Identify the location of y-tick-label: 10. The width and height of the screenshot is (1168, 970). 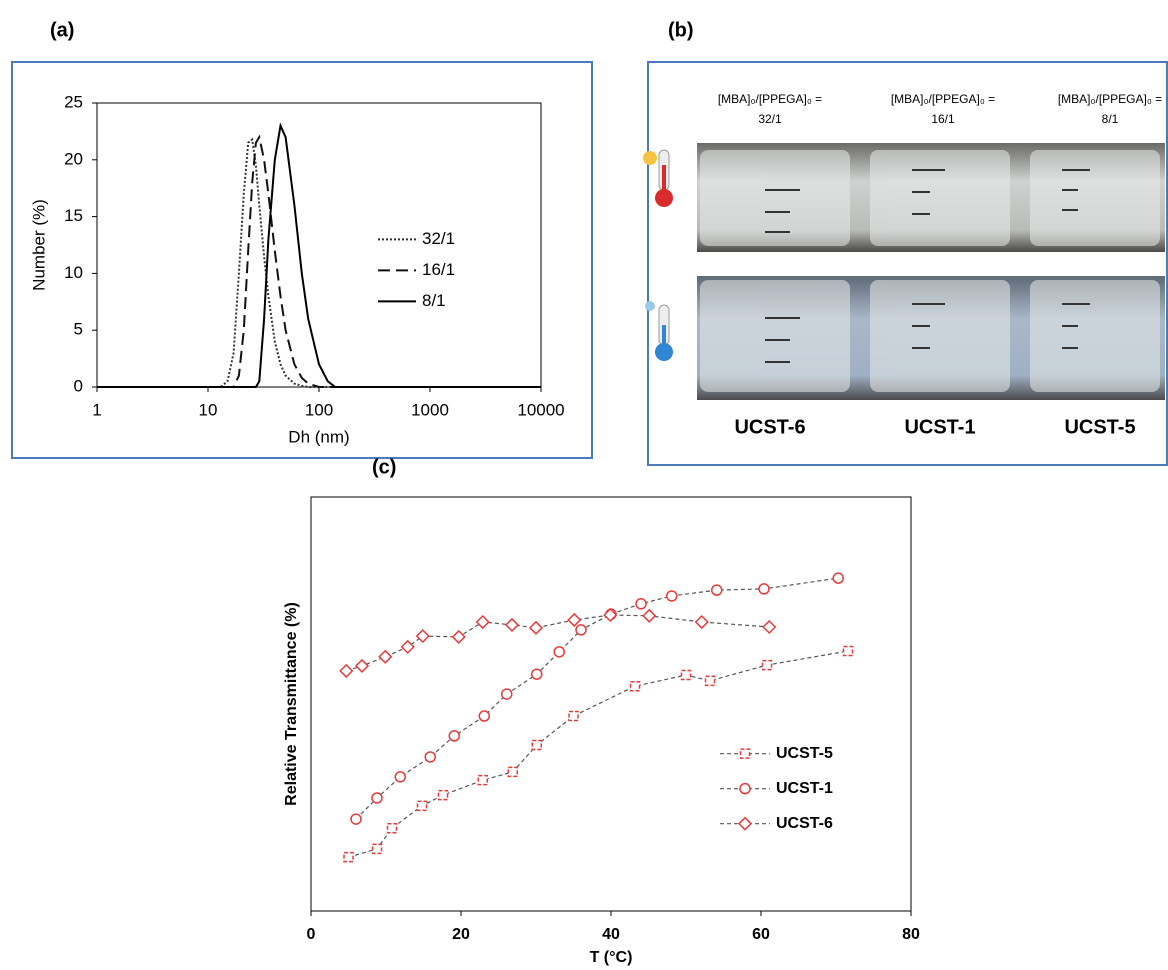
(73, 272).